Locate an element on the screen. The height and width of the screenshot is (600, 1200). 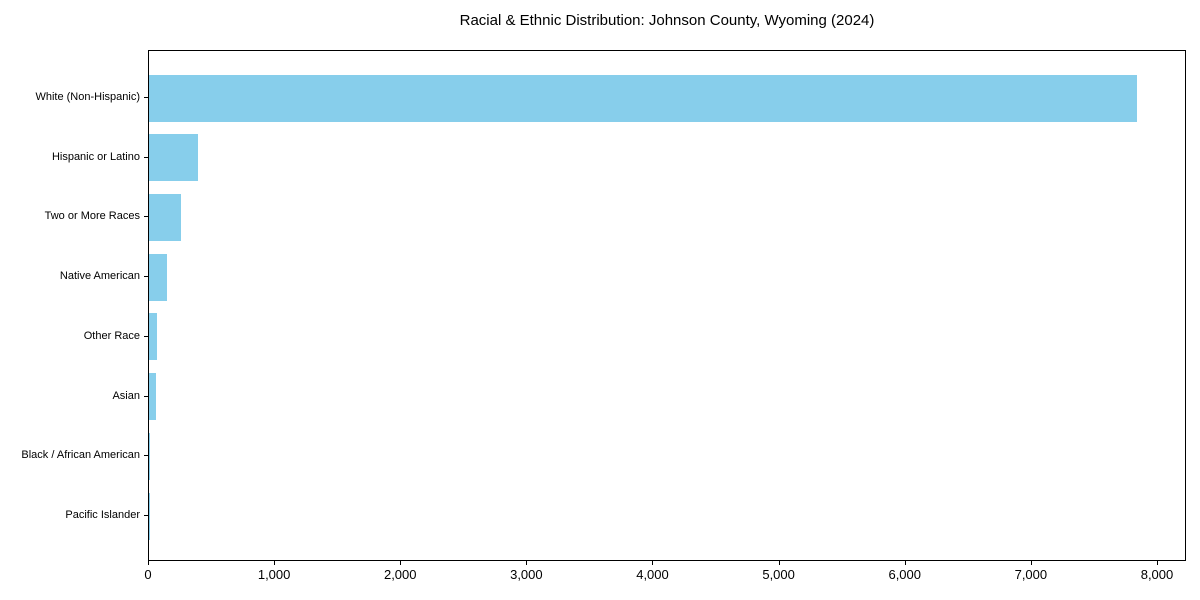
bar-asian is located at coordinates (153, 397).